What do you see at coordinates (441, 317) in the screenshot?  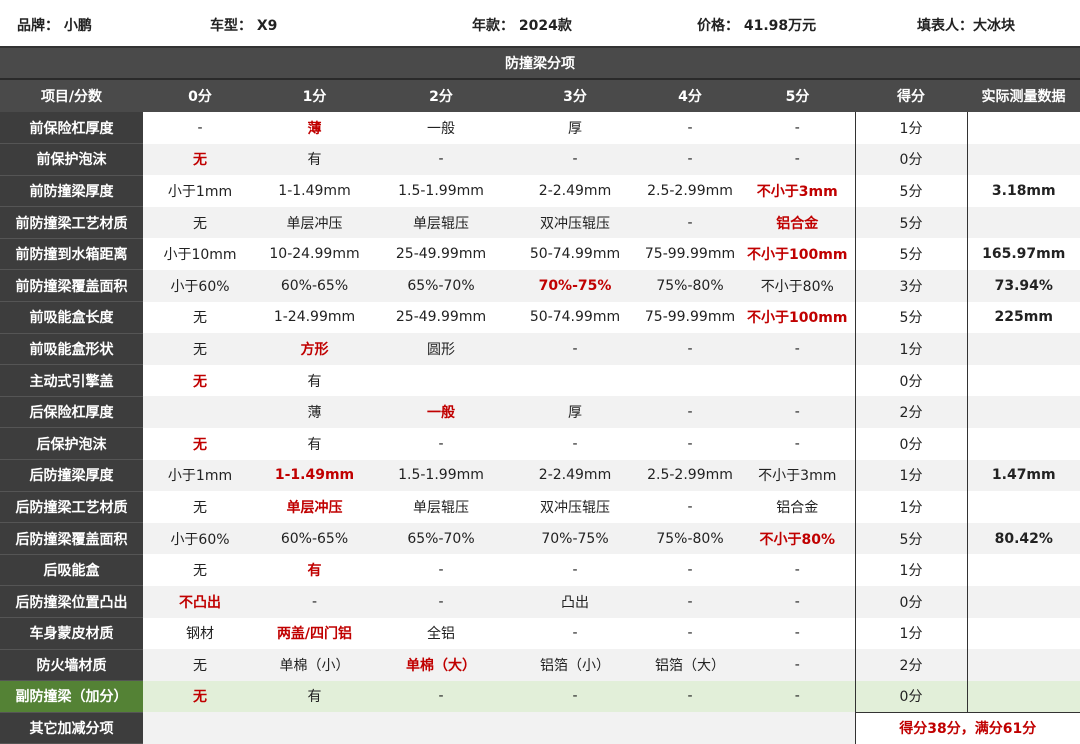 I see `score-option-cell: 25-49.99mm` at bounding box center [441, 317].